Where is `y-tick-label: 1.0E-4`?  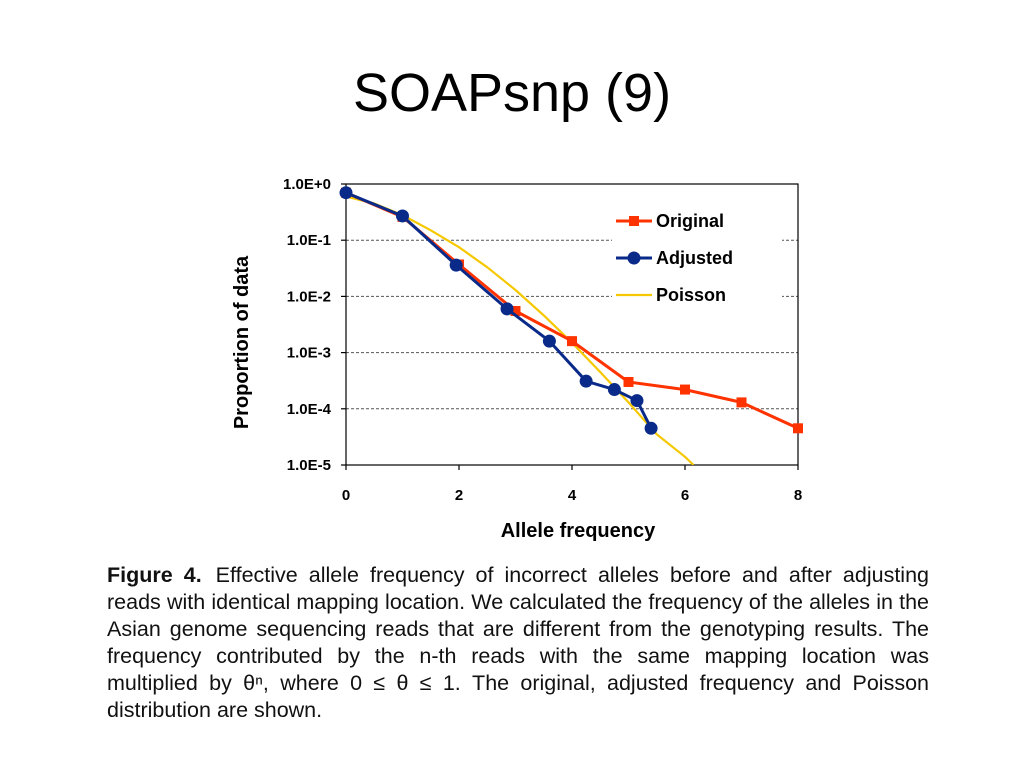 y-tick-label: 1.0E-4 is located at coordinates (309, 409).